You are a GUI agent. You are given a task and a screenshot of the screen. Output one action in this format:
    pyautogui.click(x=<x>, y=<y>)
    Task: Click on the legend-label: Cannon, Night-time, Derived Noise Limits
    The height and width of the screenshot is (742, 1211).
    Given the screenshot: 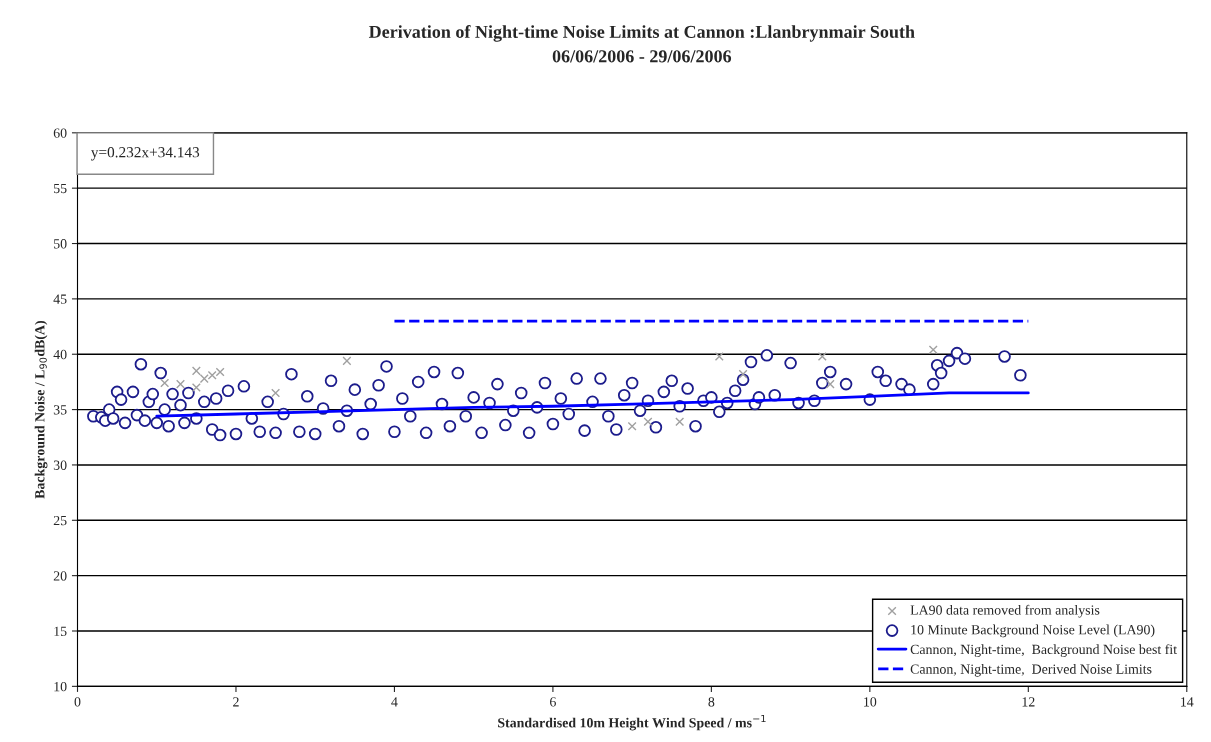 What is the action you would take?
    pyautogui.click(x=1031, y=670)
    